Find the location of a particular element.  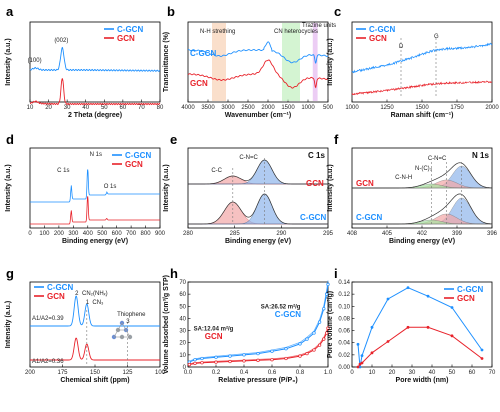

panel-e-xtick-label: 285 is located at coordinates (235, 234).